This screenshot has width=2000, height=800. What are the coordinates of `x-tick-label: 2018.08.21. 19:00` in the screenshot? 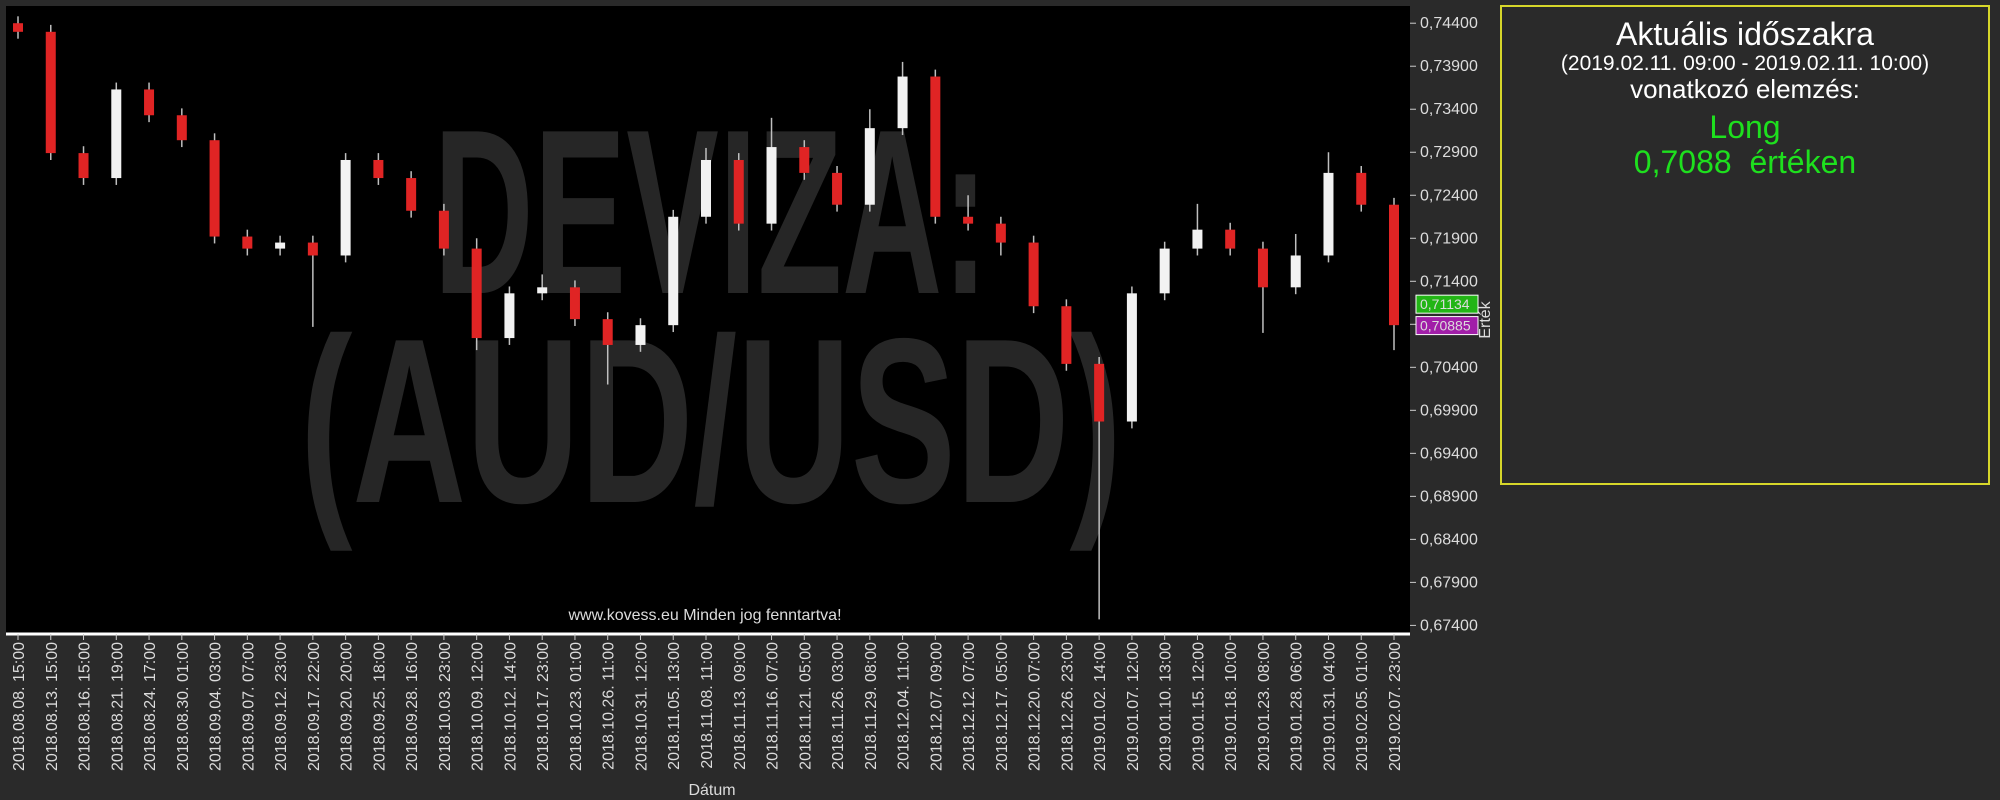 It's located at (117, 706).